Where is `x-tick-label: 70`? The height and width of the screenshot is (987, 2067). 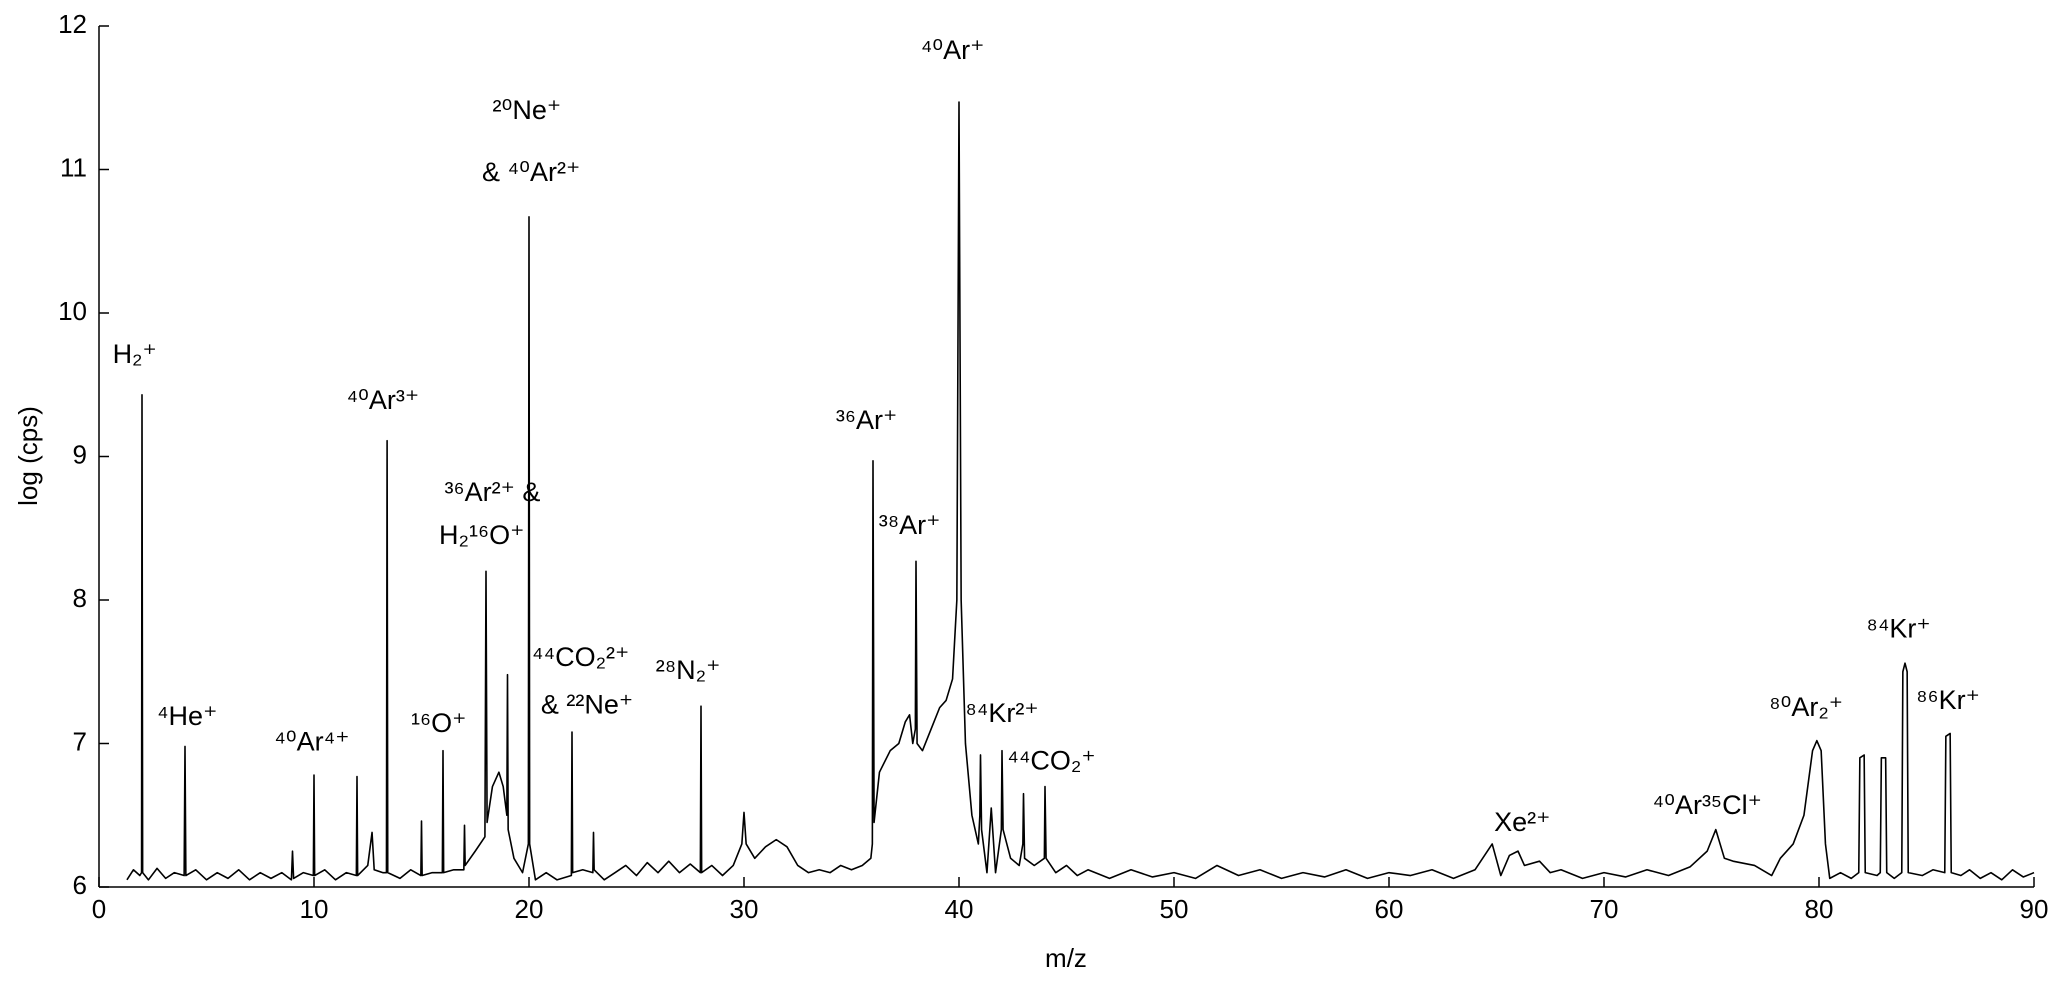 x-tick-label: 70 is located at coordinates (1604, 909).